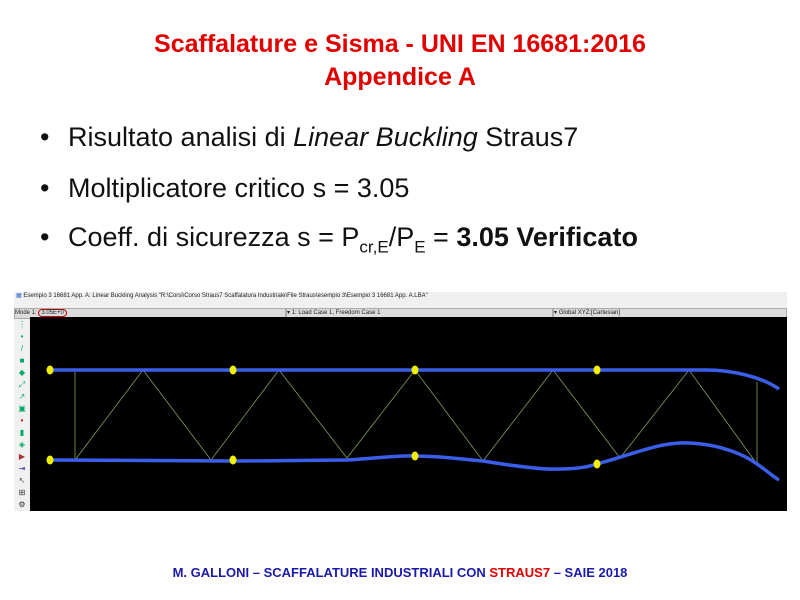  I want to click on truss-braces, so click(416, 417).